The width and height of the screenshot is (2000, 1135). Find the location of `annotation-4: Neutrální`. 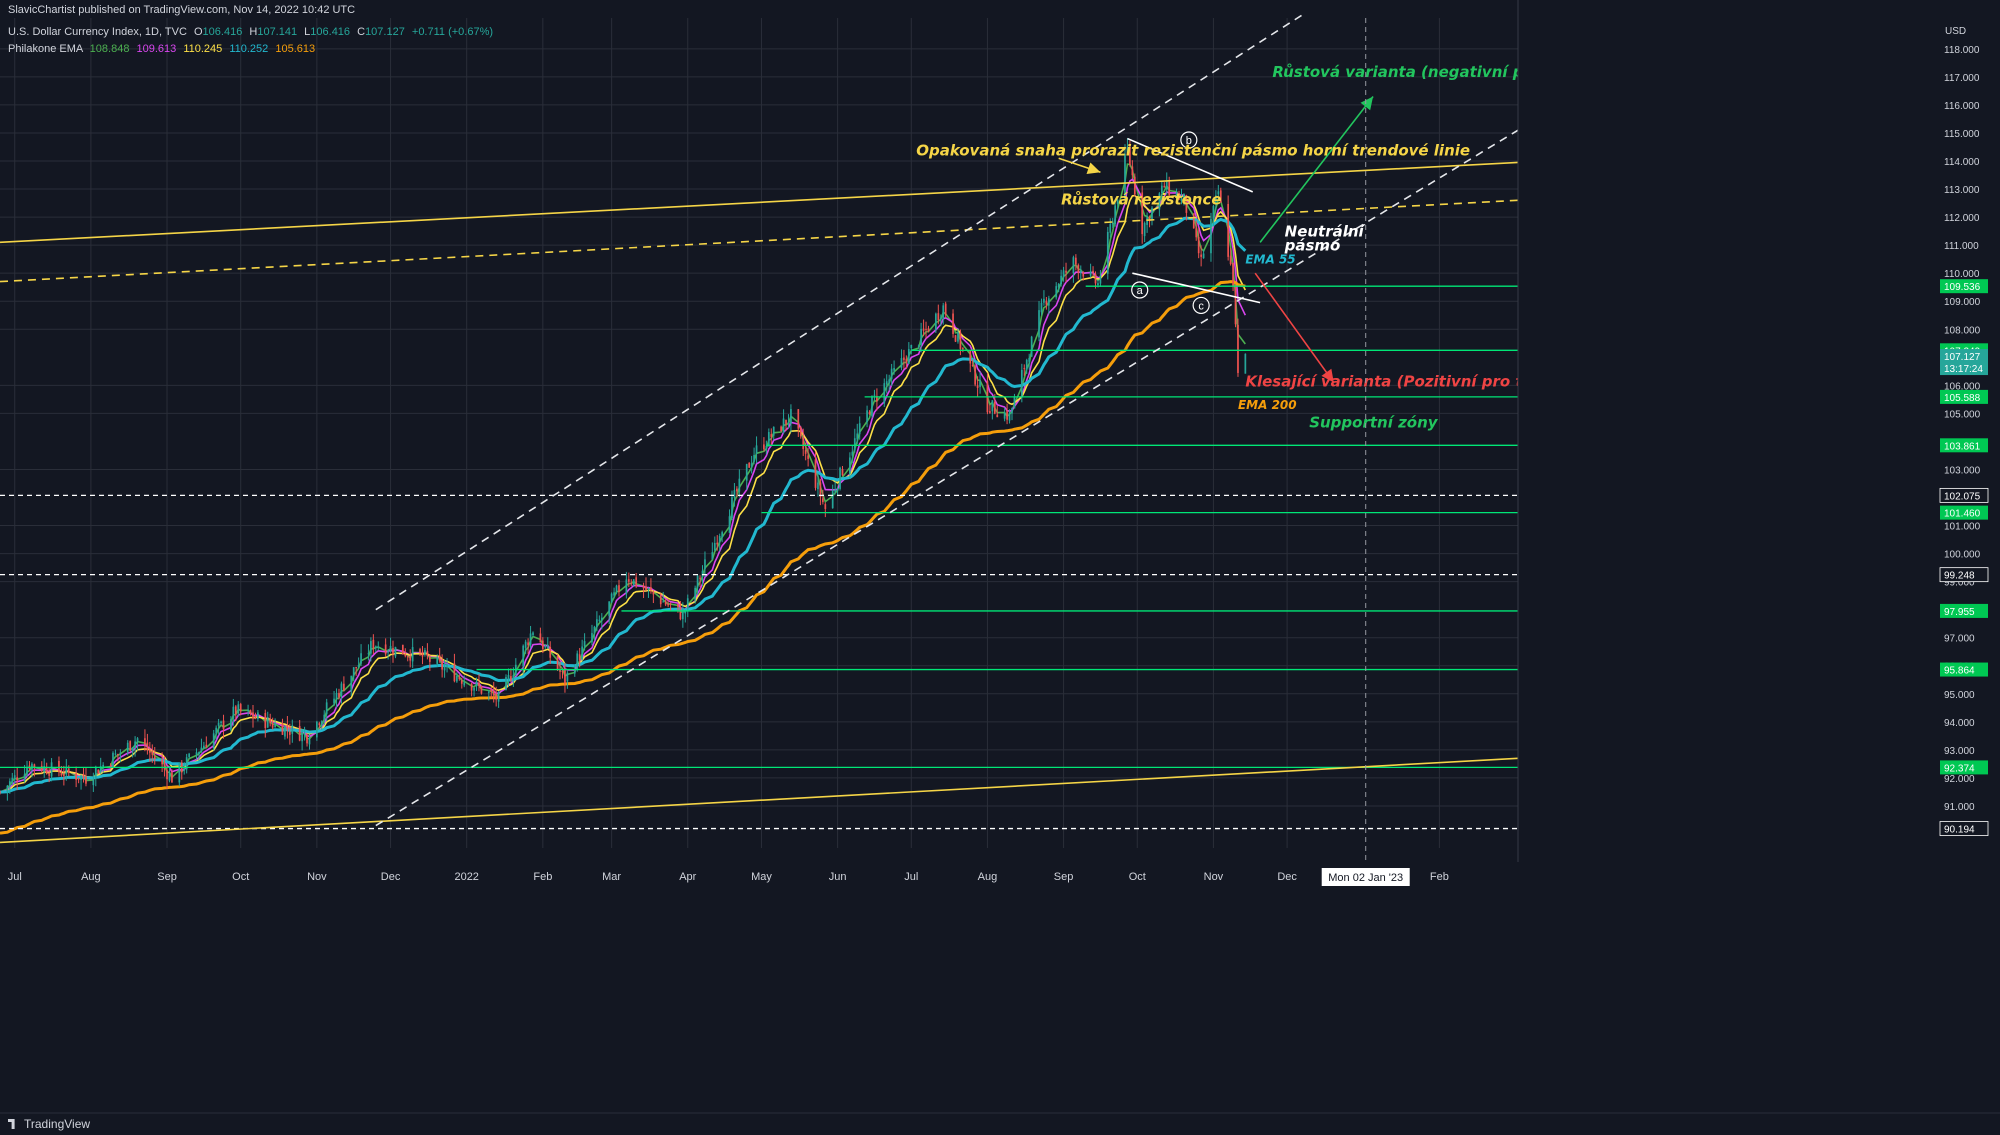

annotation-4: Neutrální is located at coordinates (1326, 232).